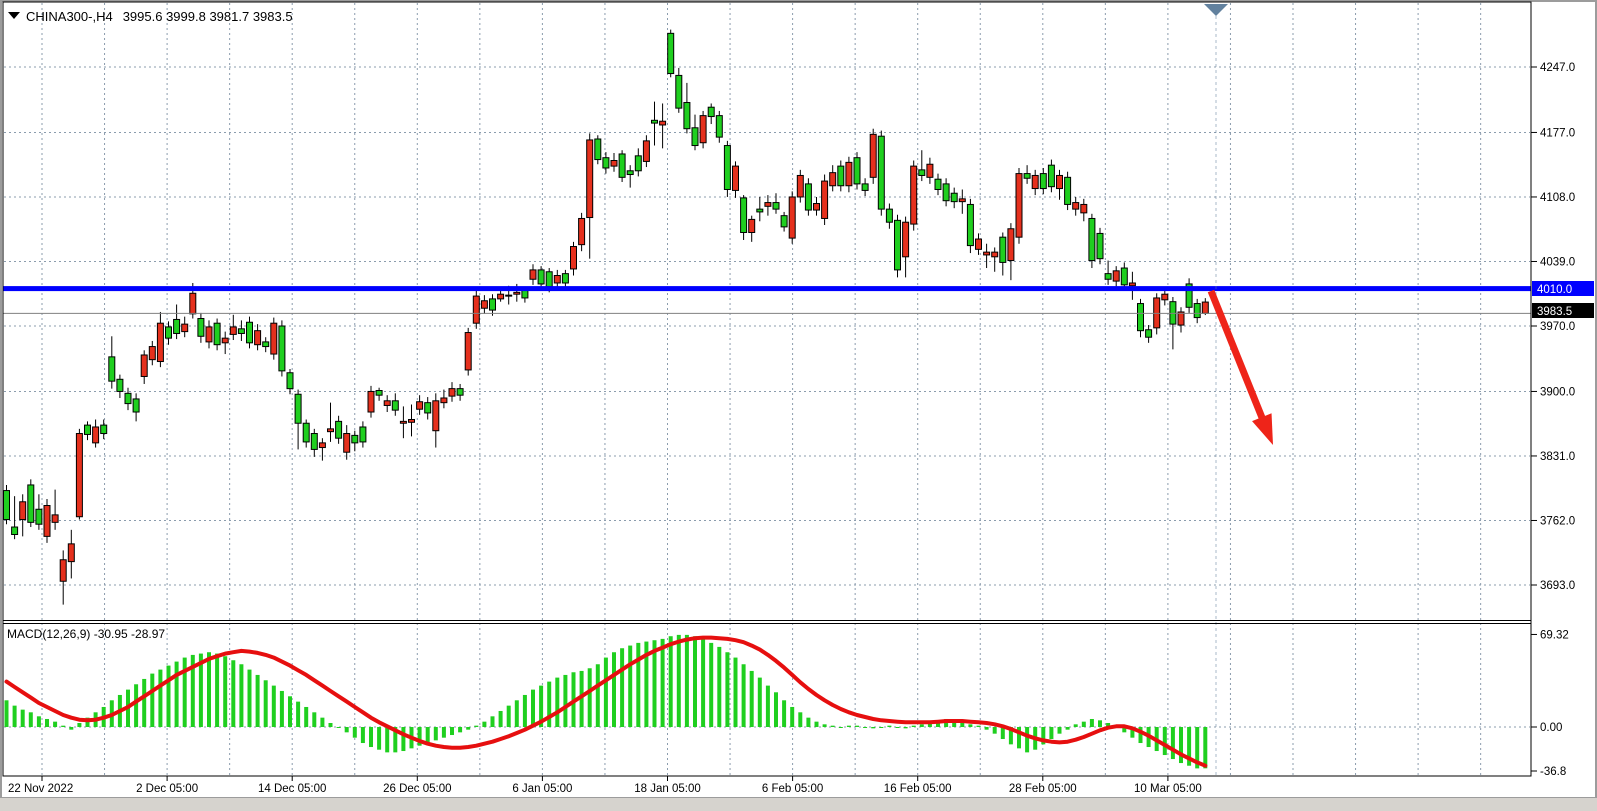  What do you see at coordinates (798, 804) in the screenshot?
I see `bottom-strip` at bounding box center [798, 804].